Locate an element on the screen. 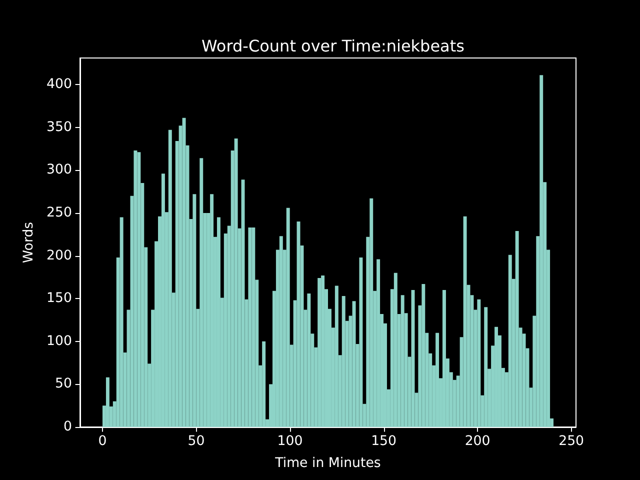  y-tick-label: 0 is located at coordinates (68, 427).